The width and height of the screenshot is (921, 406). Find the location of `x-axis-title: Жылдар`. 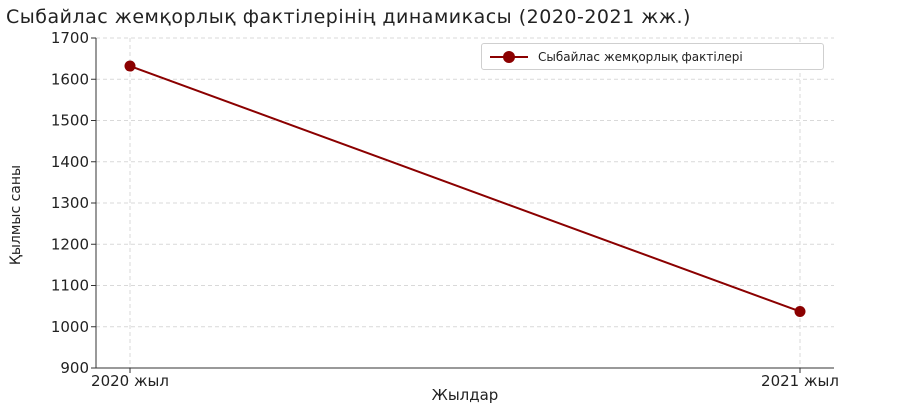

x-axis-title: Жылдар is located at coordinates (465, 395).